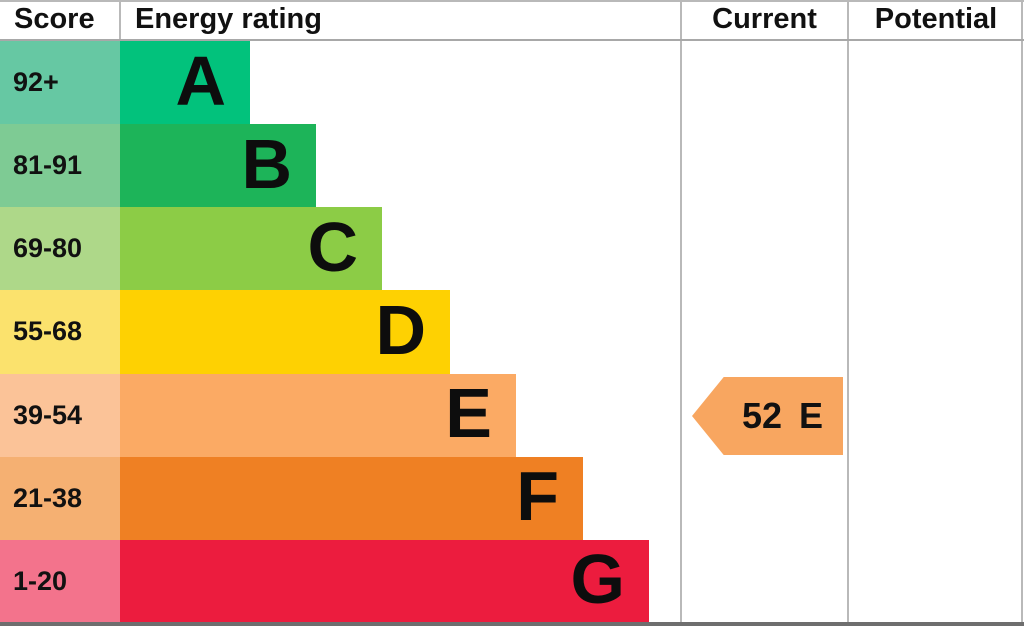  Describe the element at coordinates (120, 20) in the screenshot. I see `header-score-divider` at that location.